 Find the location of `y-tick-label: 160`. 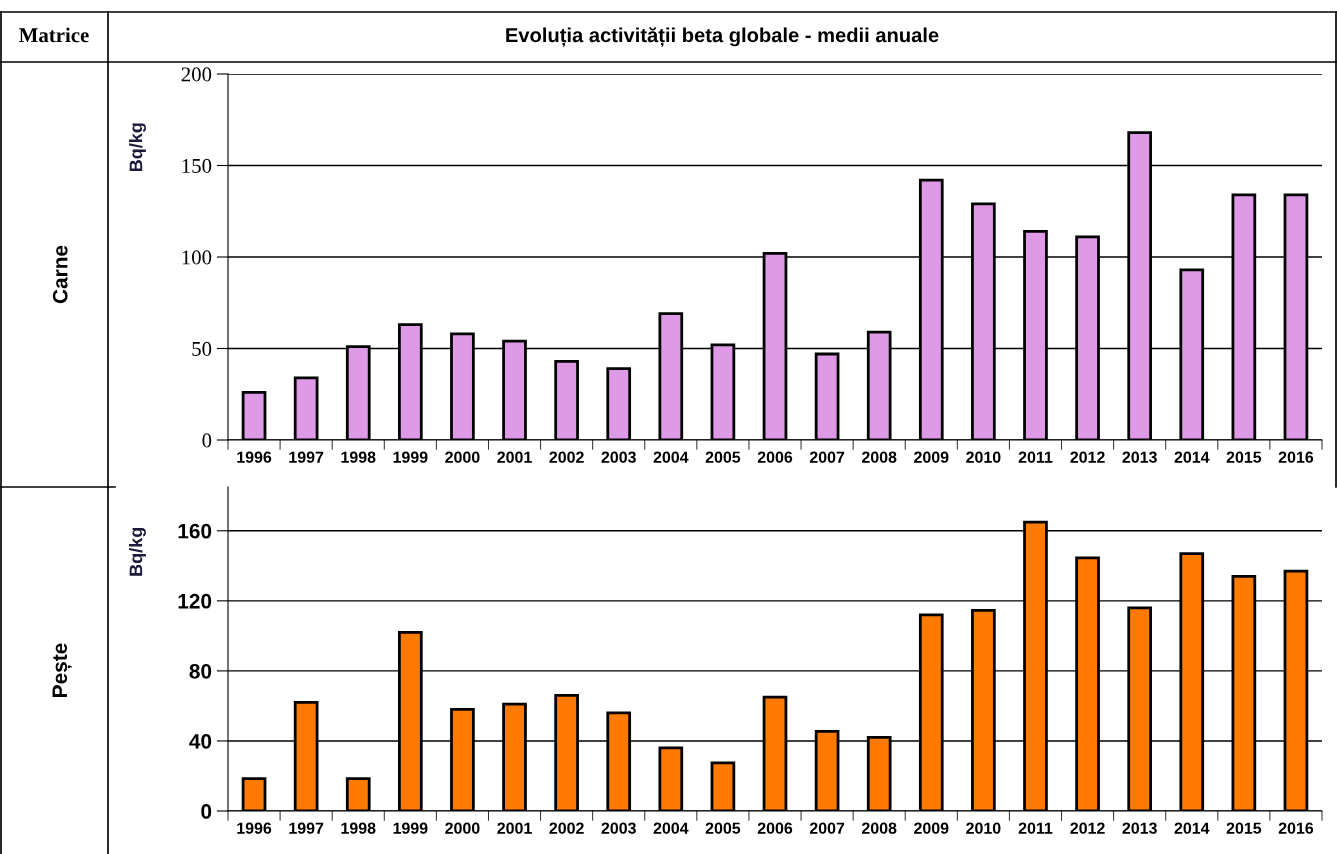

y-tick-label: 160 is located at coordinates (195, 531).